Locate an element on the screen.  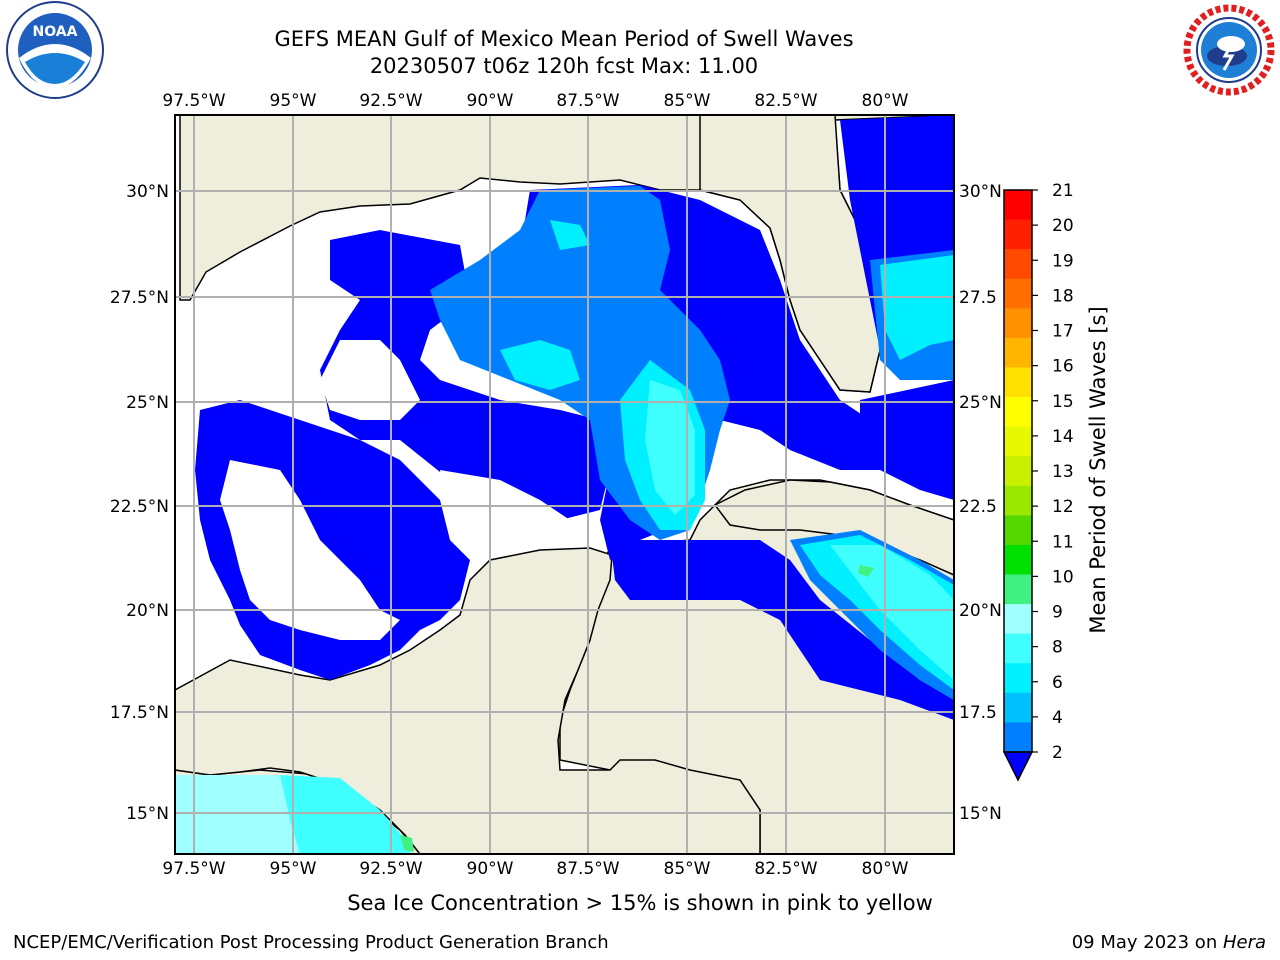
colorbar-tick-label: 18 is located at coordinates (1063, 296).